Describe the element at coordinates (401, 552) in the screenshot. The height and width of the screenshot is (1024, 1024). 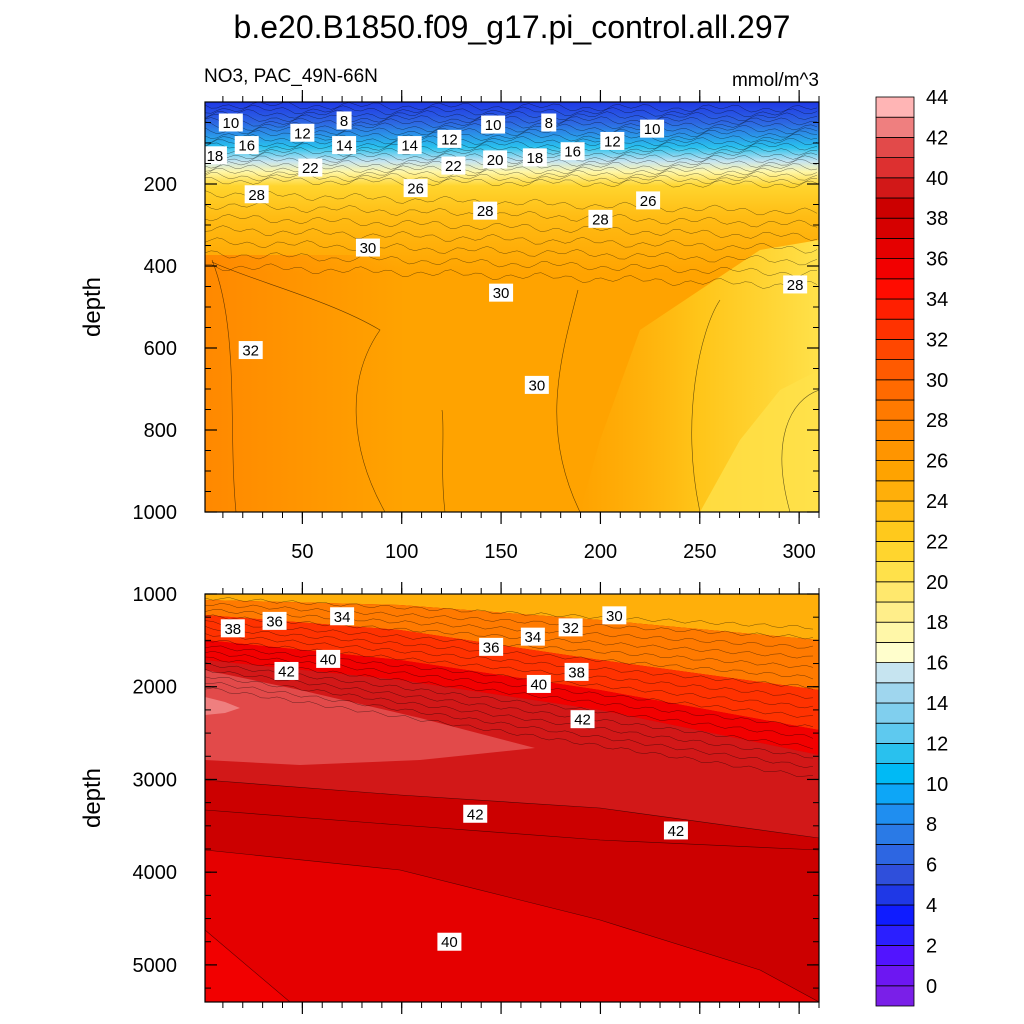
I see `x-tick-label: 100` at that location.